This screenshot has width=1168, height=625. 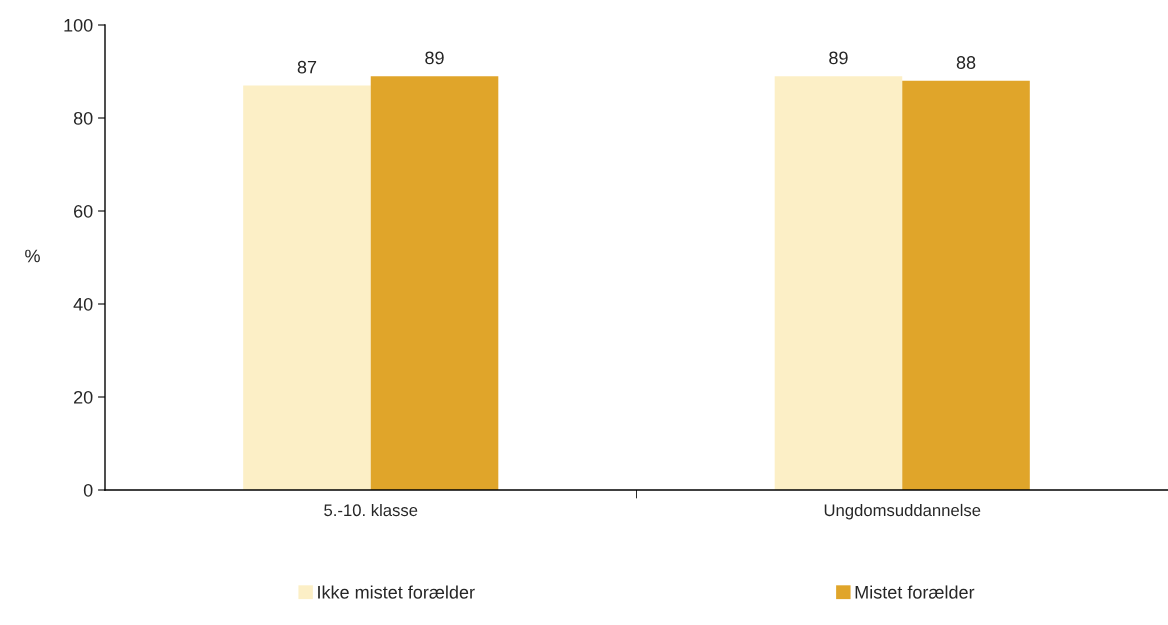 What do you see at coordinates (396, 592) in the screenshot?
I see `legend-label: Ikke mistet forælder` at bounding box center [396, 592].